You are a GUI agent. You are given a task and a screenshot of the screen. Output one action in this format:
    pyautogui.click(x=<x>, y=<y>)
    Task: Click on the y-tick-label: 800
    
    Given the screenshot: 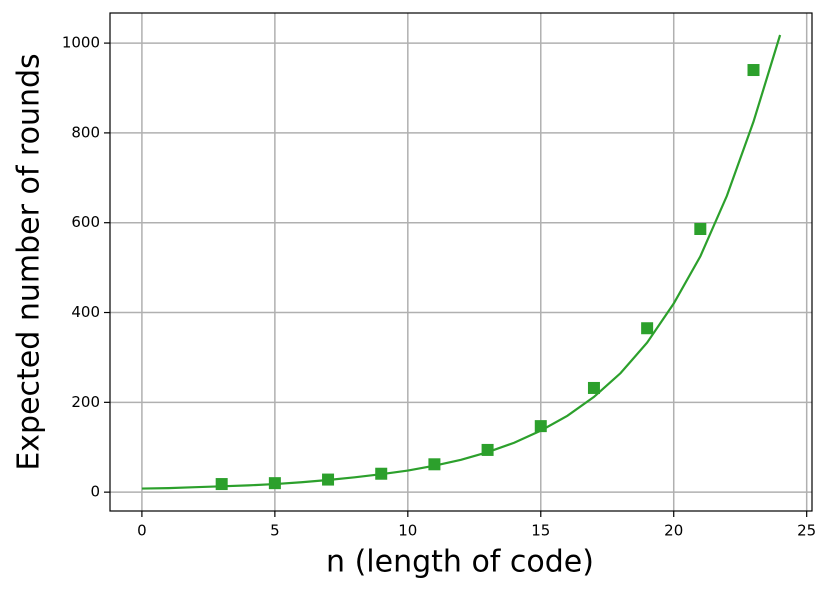 What is the action you would take?
    pyautogui.click(x=85, y=132)
    